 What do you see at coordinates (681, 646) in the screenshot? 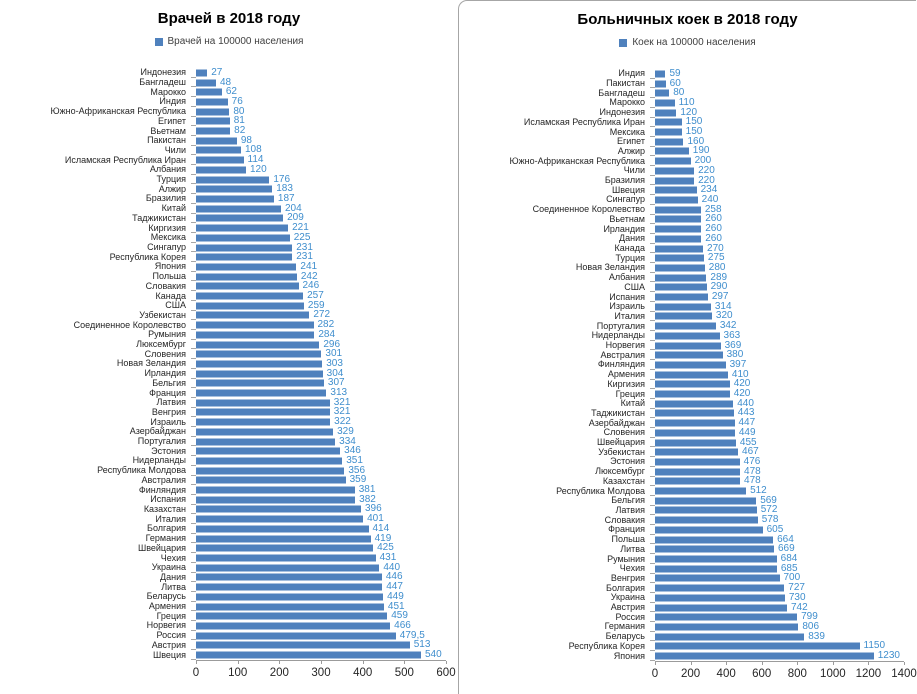
I see `chart-row: Республика Корея 1150` at bounding box center [681, 646].